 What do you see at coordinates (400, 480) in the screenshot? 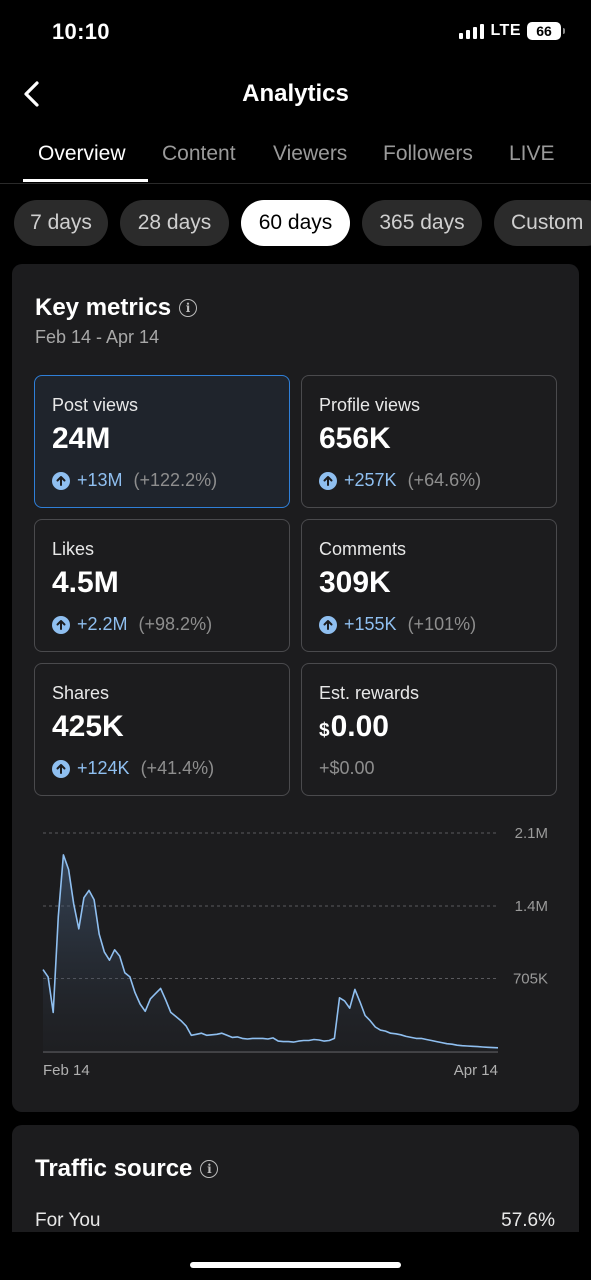
I see `metric-change: +257K (+64.6%)` at bounding box center [400, 480].